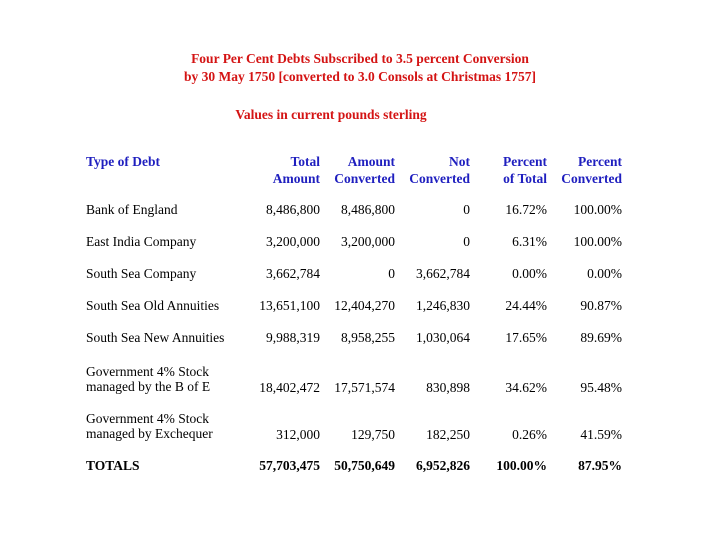  What do you see at coordinates (296, 178) in the screenshot?
I see `header-total-line-2: Amount` at bounding box center [296, 178].